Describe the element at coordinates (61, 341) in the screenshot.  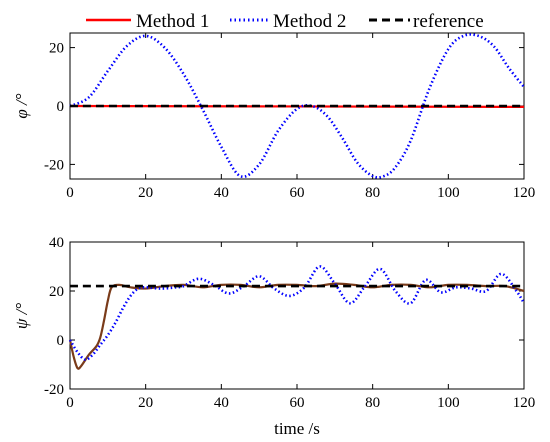
I see `bottom-y-tick-label: 0` at that location.